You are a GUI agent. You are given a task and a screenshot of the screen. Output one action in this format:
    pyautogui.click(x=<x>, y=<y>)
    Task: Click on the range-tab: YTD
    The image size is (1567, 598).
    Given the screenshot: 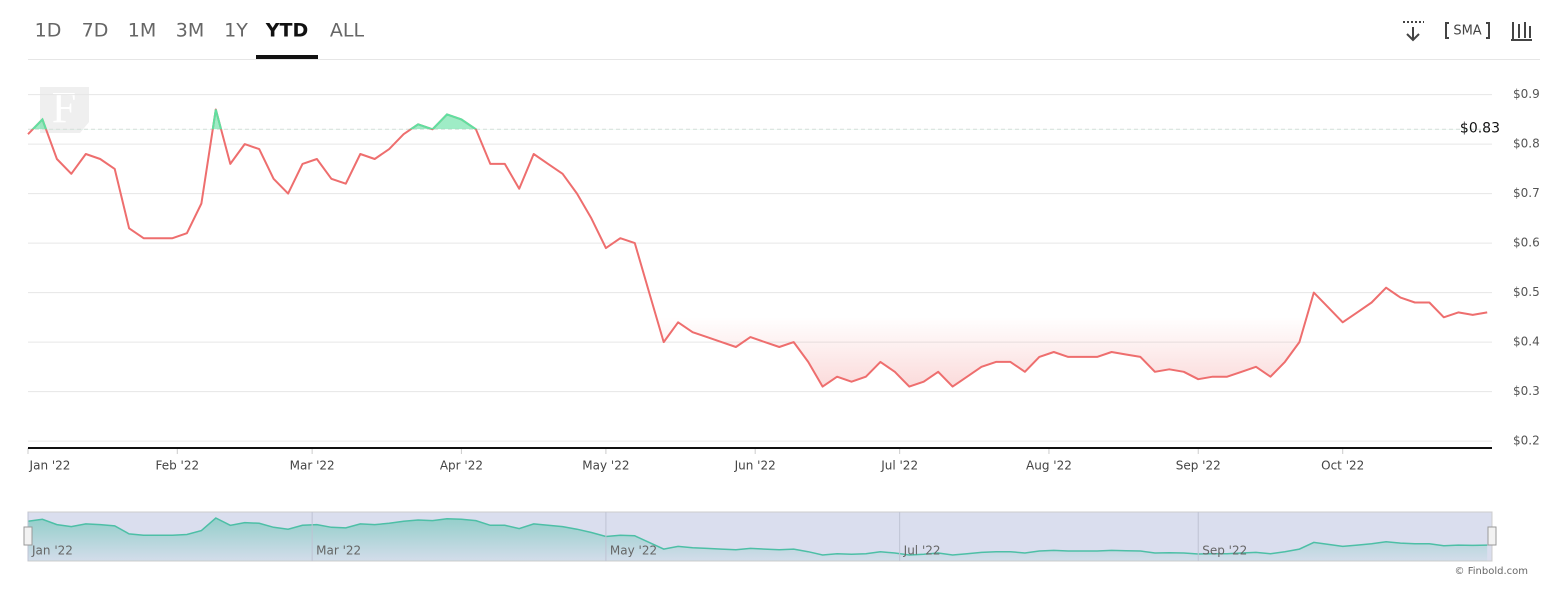 What is the action you would take?
    pyautogui.click(x=287, y=31)
    